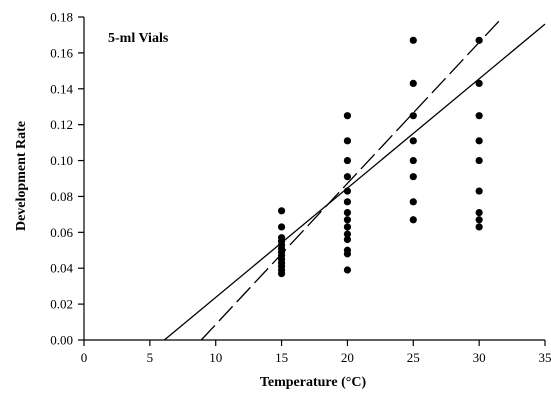 The width and height of the screenshot is (551, 395). I want to click on y-tick-label: 0.00, so click(61, 340).